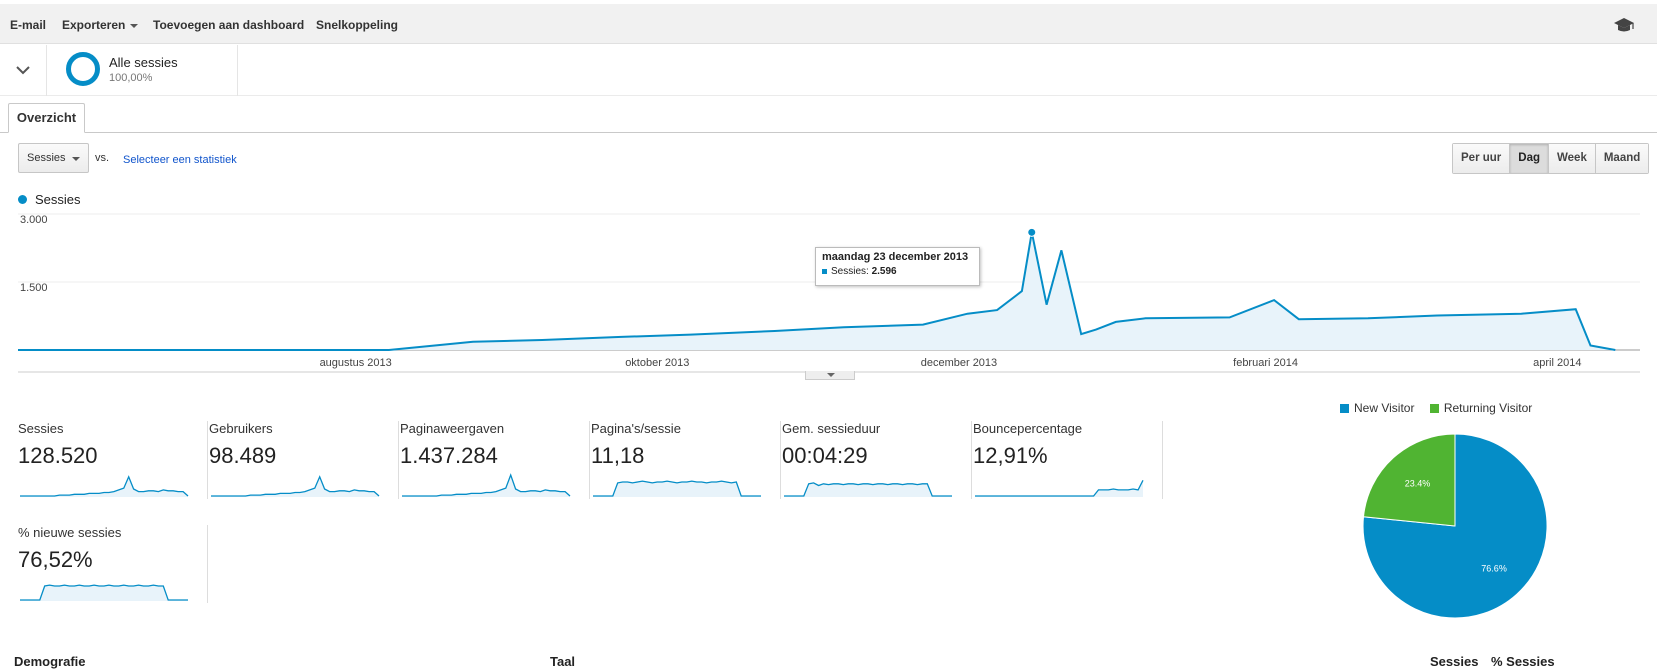 The height and width of the screenshot is (669, 1657). Describe the element at coordinates (449, 455) in the screenshot. I see `metric-value: 1.437.284` at that location.